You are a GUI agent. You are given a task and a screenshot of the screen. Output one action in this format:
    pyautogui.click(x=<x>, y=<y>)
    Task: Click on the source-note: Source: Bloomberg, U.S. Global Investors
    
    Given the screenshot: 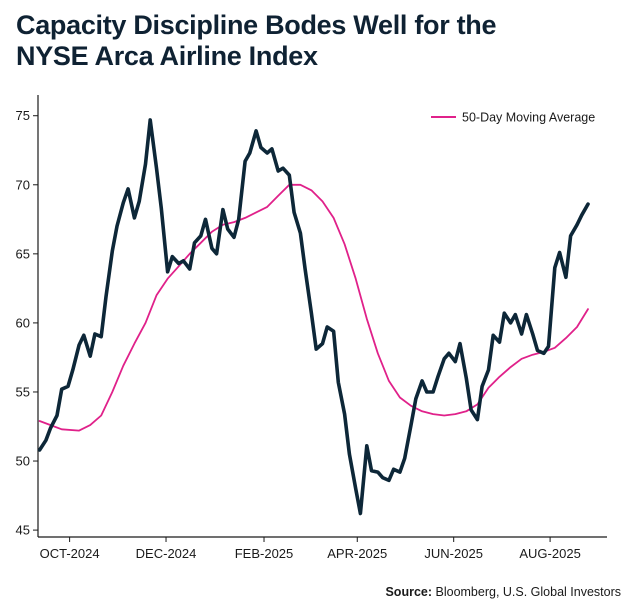 What is the action you would take?
    pyautogui.click(x=503, y=592)
    